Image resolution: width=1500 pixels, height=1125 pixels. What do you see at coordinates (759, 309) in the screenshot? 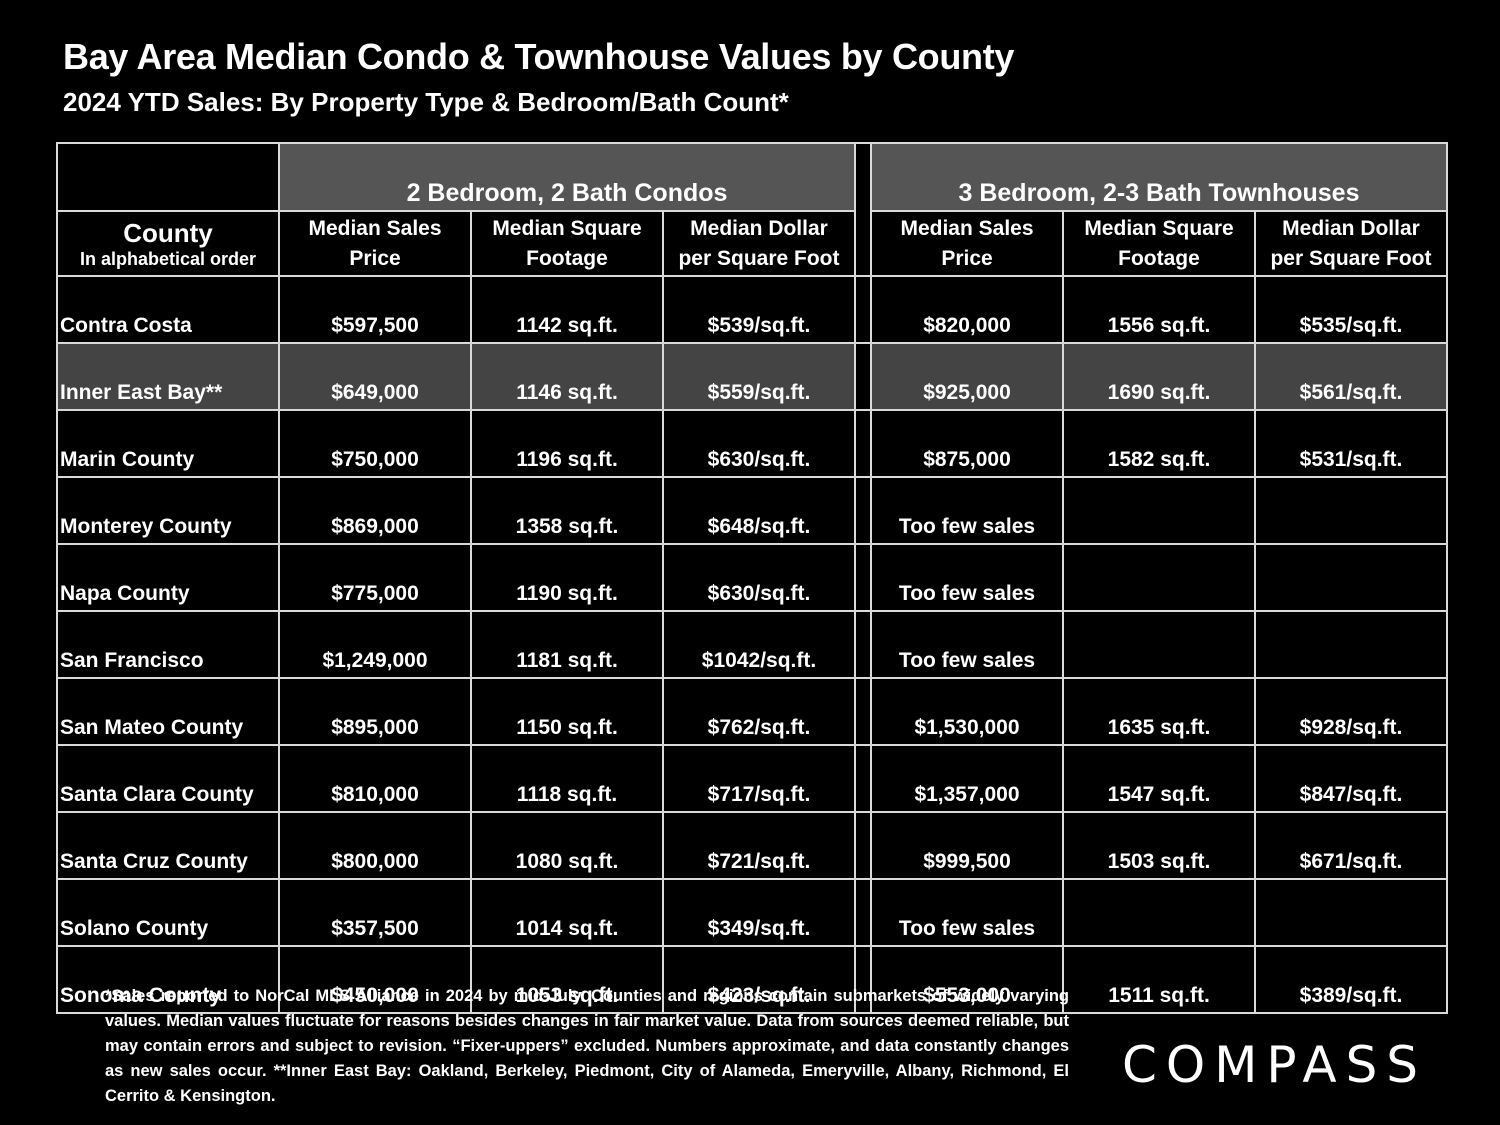
I see `c-ppsf-cell: $539/sq.ft.` at bounding box center [759, 309].